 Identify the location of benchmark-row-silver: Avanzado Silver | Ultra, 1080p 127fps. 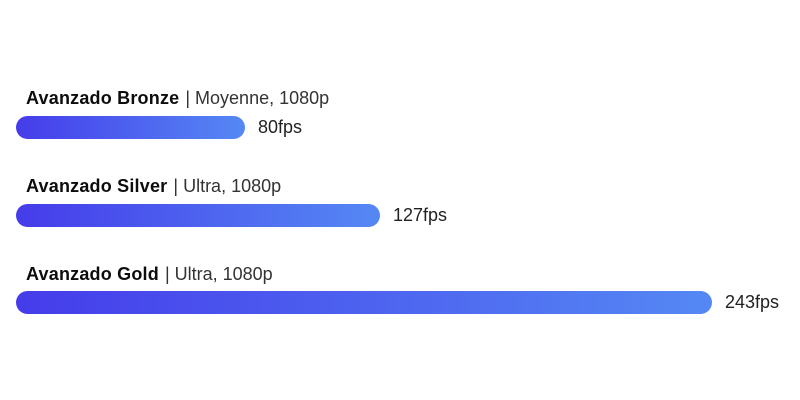
(408, 201).